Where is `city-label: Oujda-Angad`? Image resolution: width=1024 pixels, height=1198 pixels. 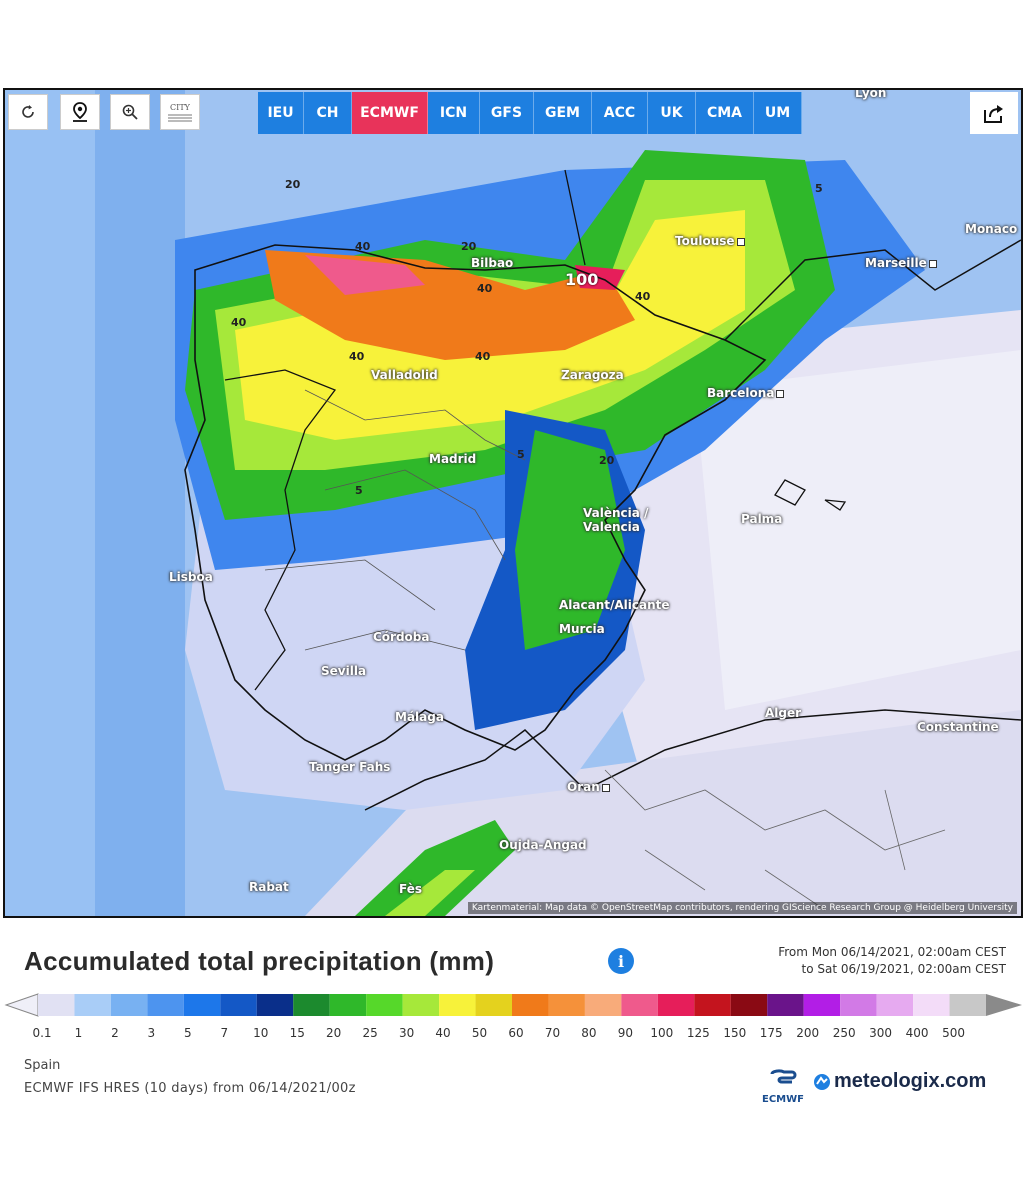
city-label: Oujda-Angad is located at coordinates (543, 845).